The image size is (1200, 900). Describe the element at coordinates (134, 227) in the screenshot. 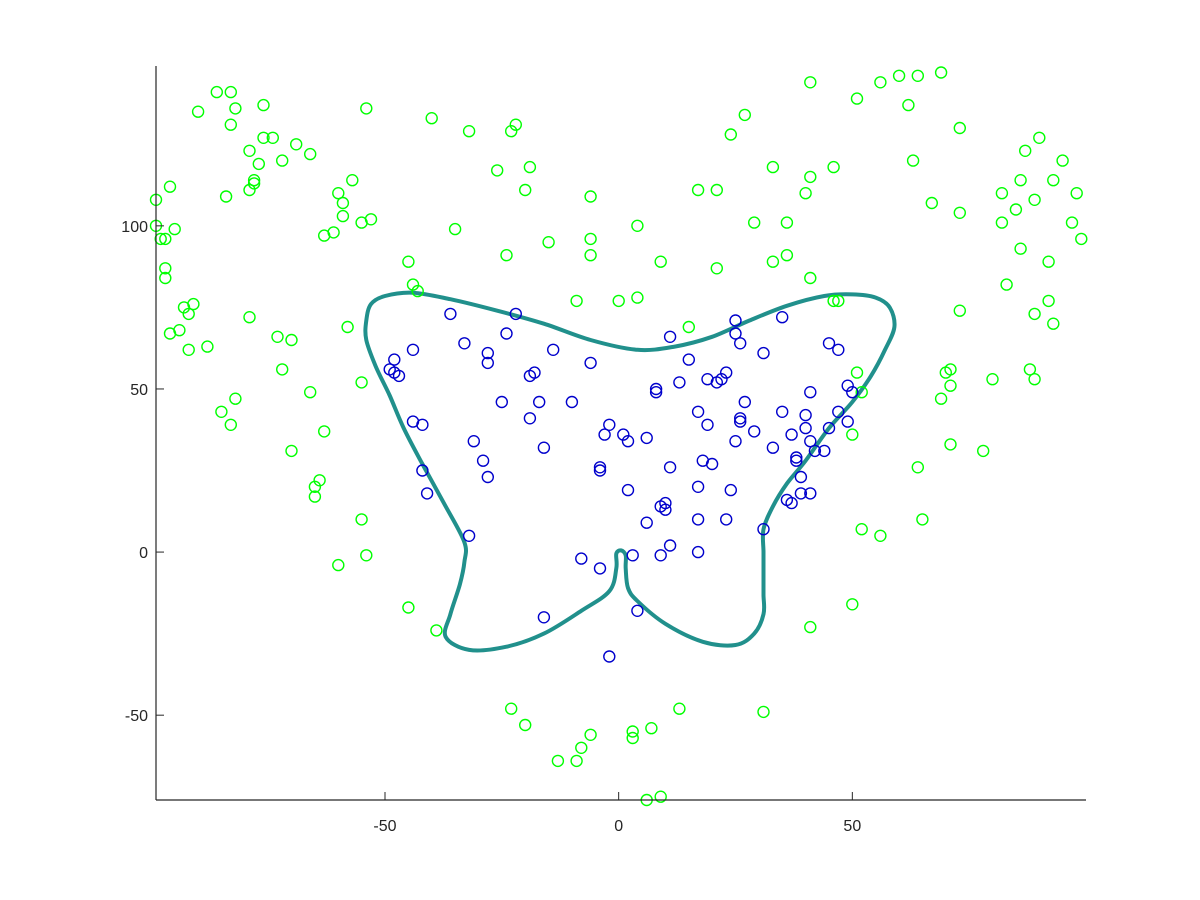

I see `y-tick-label: 100` at that location.